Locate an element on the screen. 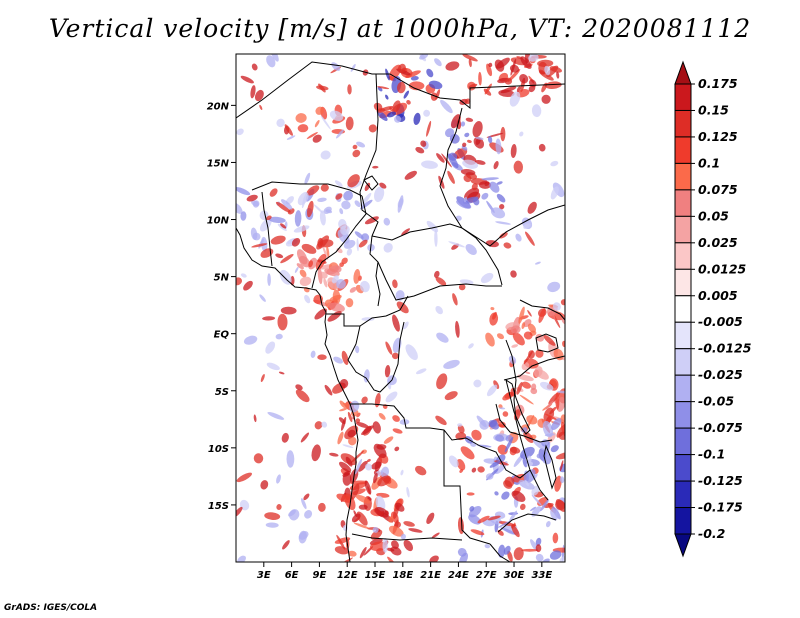 The image size is (800, 618). grads-credit: GrADS: IGES/COLA is located at coordinates (51, 608).